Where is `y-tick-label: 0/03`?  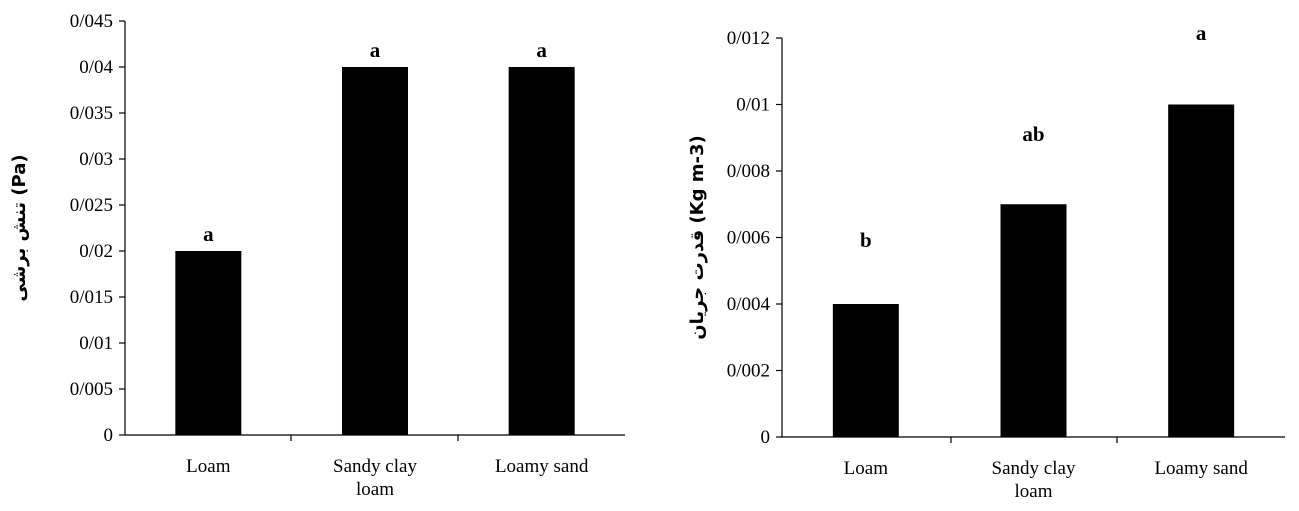
y-tick-label: 0/03 is located at coordinates (96, 159).